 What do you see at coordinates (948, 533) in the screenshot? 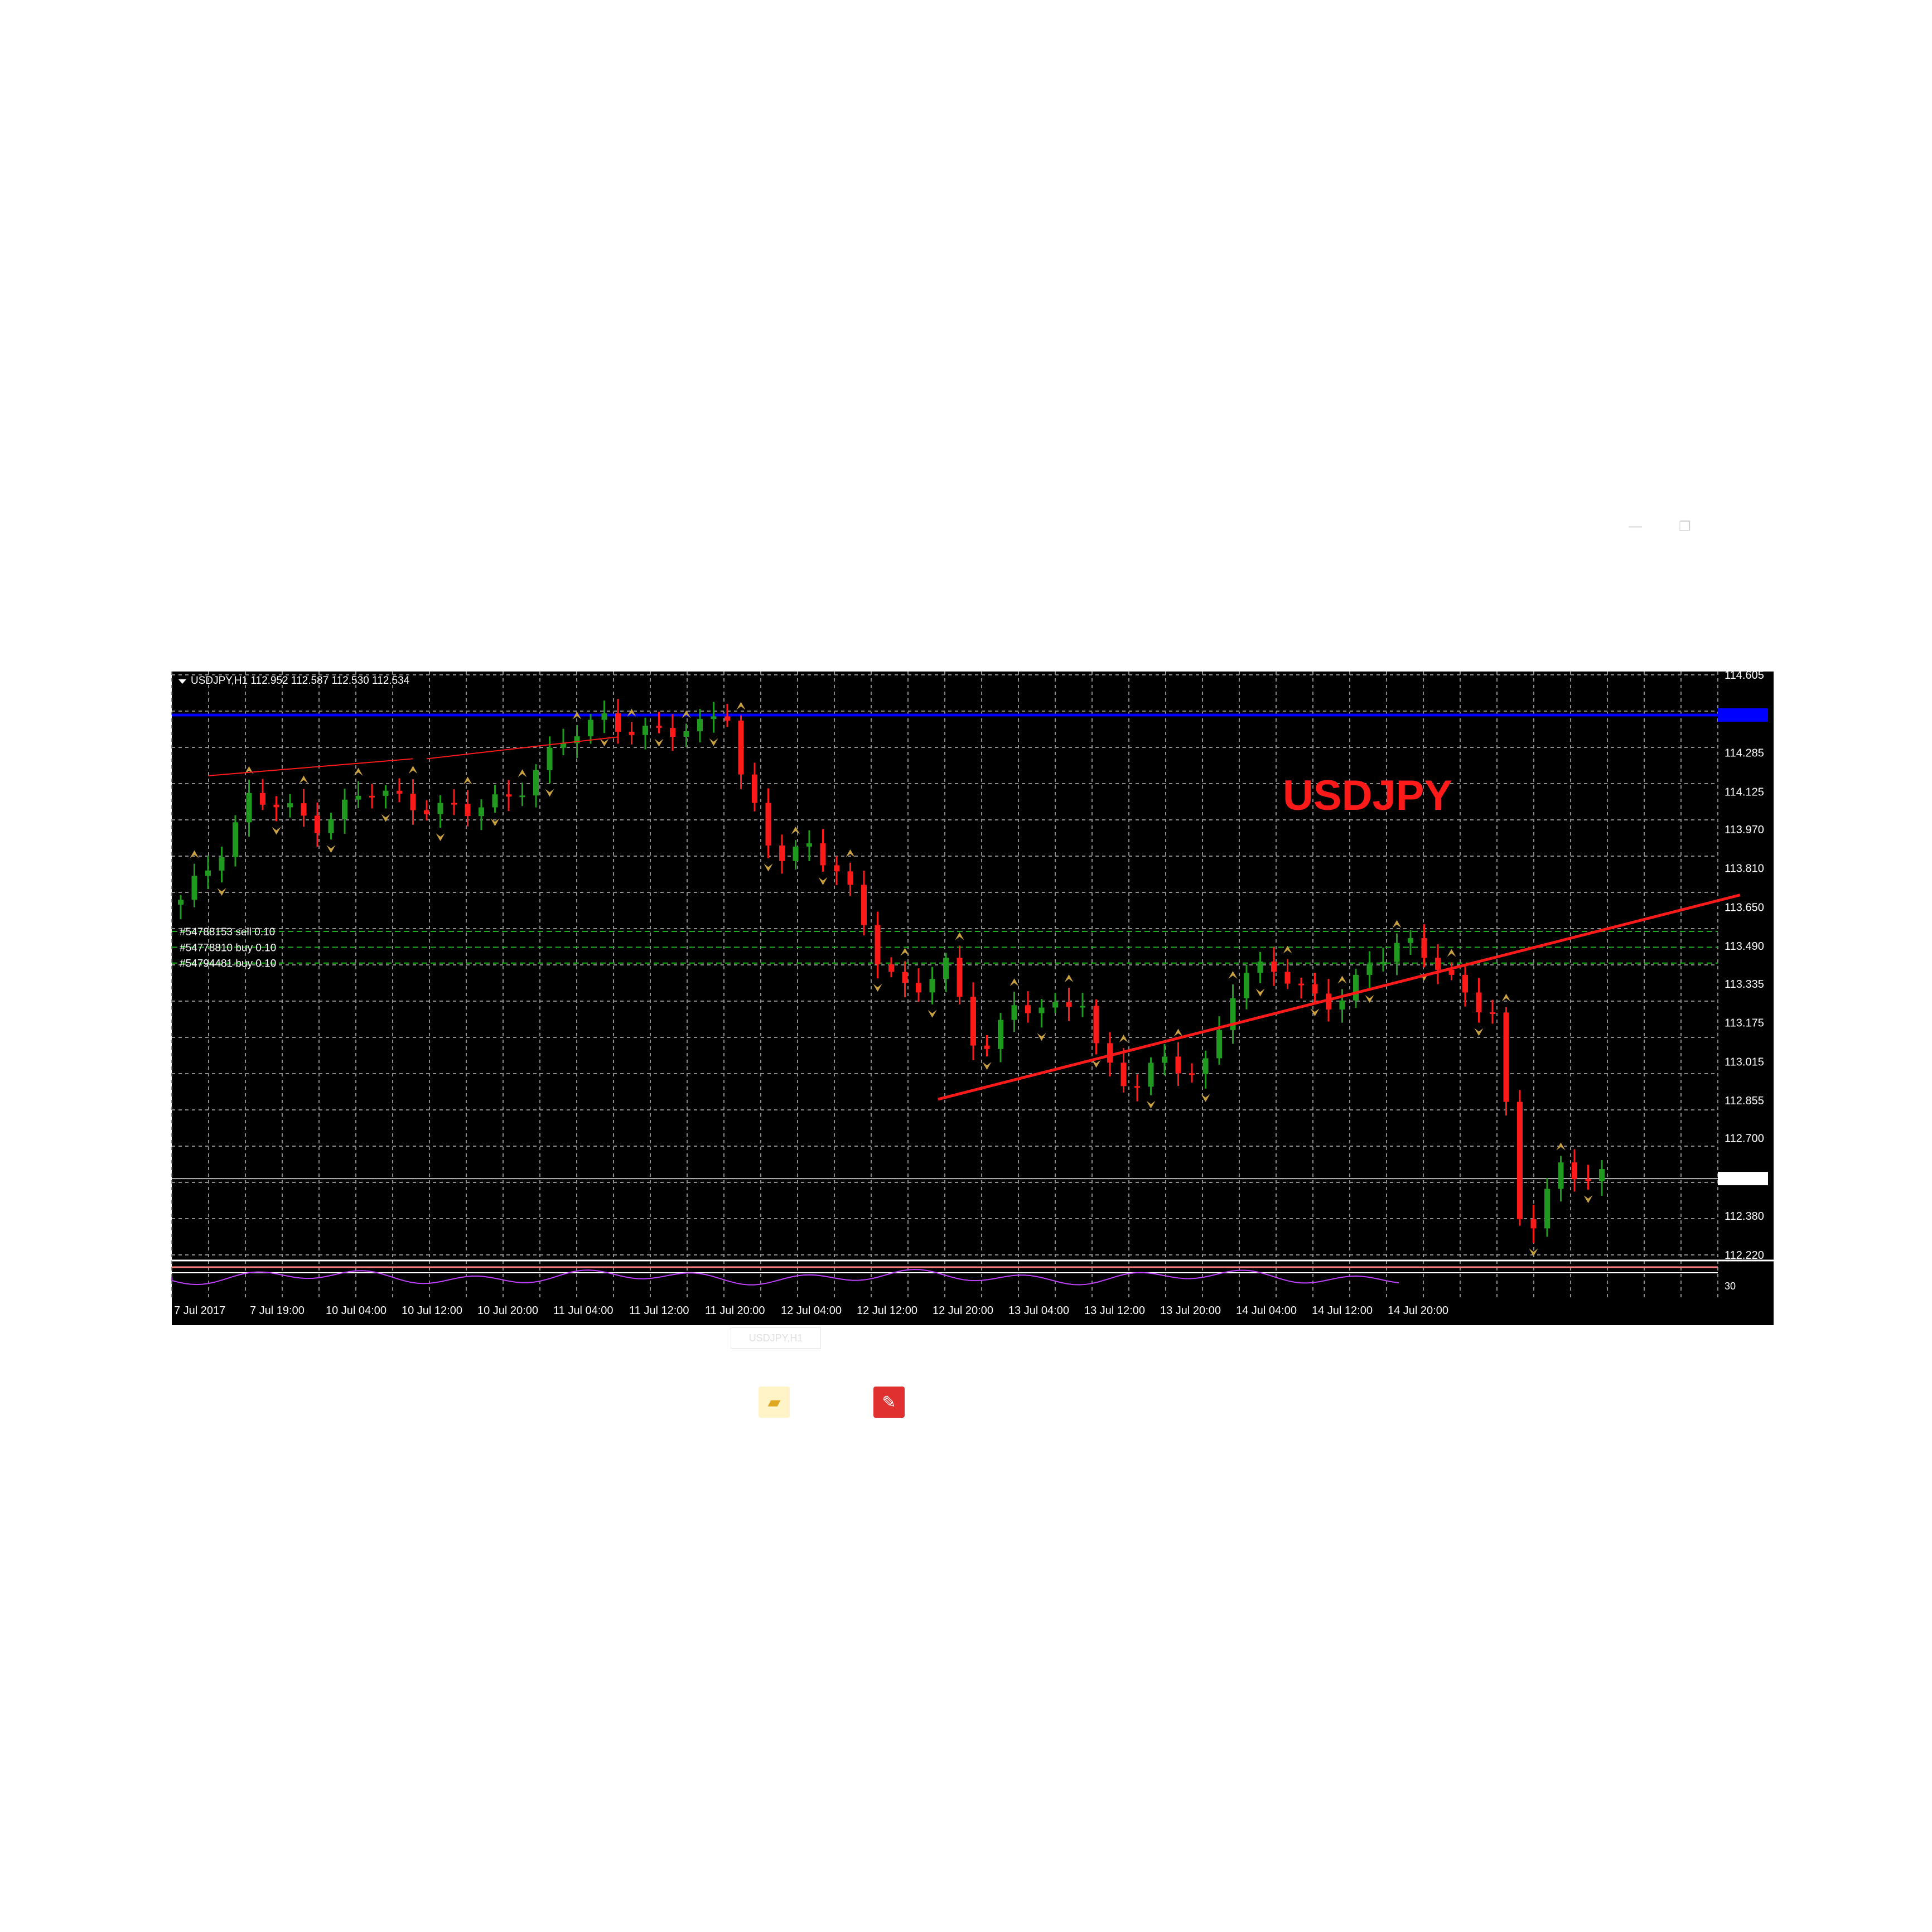
I see `window-titlebar: — ❐` at bounding box center [948, 533].